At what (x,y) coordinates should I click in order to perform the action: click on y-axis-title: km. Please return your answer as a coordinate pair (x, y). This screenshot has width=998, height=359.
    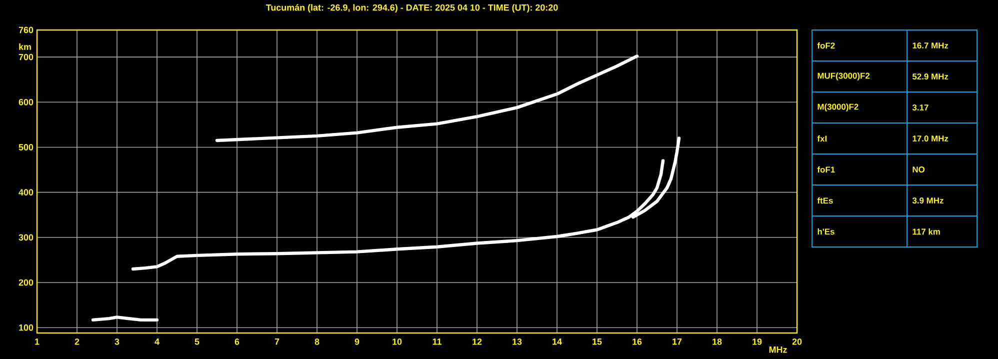
    Looking at the image, I should click on (25, 46).